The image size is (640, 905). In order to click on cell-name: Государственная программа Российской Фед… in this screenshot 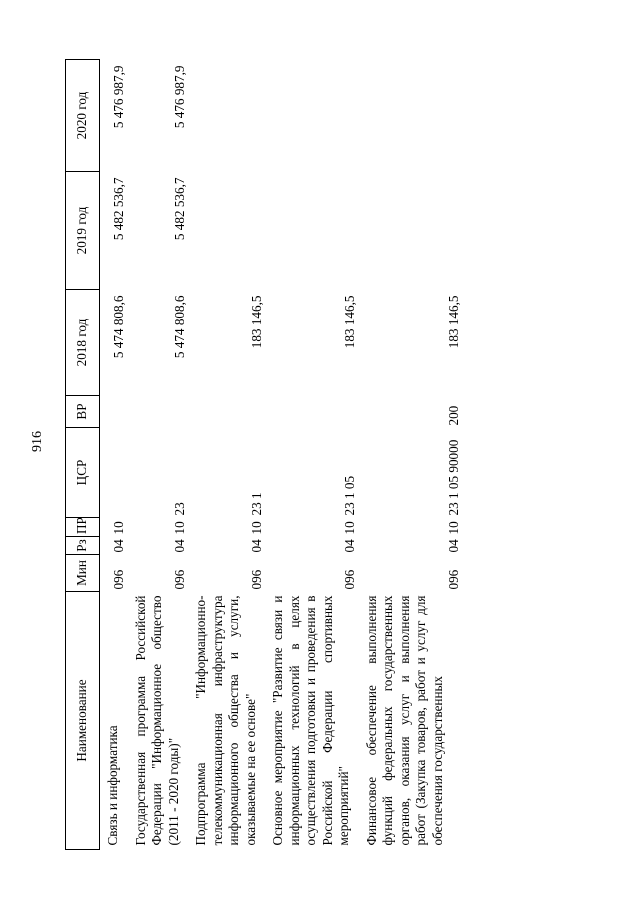, I will do `click(156, 720)`.